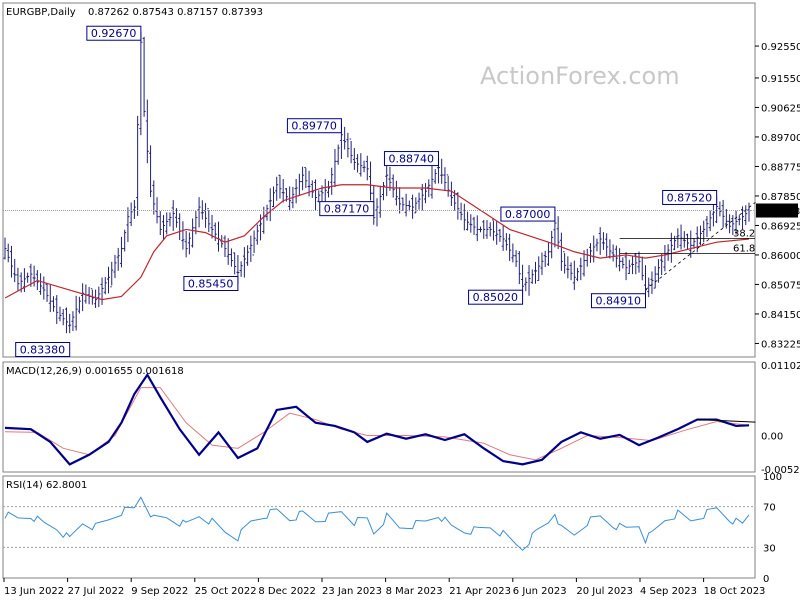 This screenshot has width=800, height=600. What do you see at coordinates (34, 591) in the screenshot?
I see `x-tick-label: 13 Jun 2022` at bounding box center [34, 591].